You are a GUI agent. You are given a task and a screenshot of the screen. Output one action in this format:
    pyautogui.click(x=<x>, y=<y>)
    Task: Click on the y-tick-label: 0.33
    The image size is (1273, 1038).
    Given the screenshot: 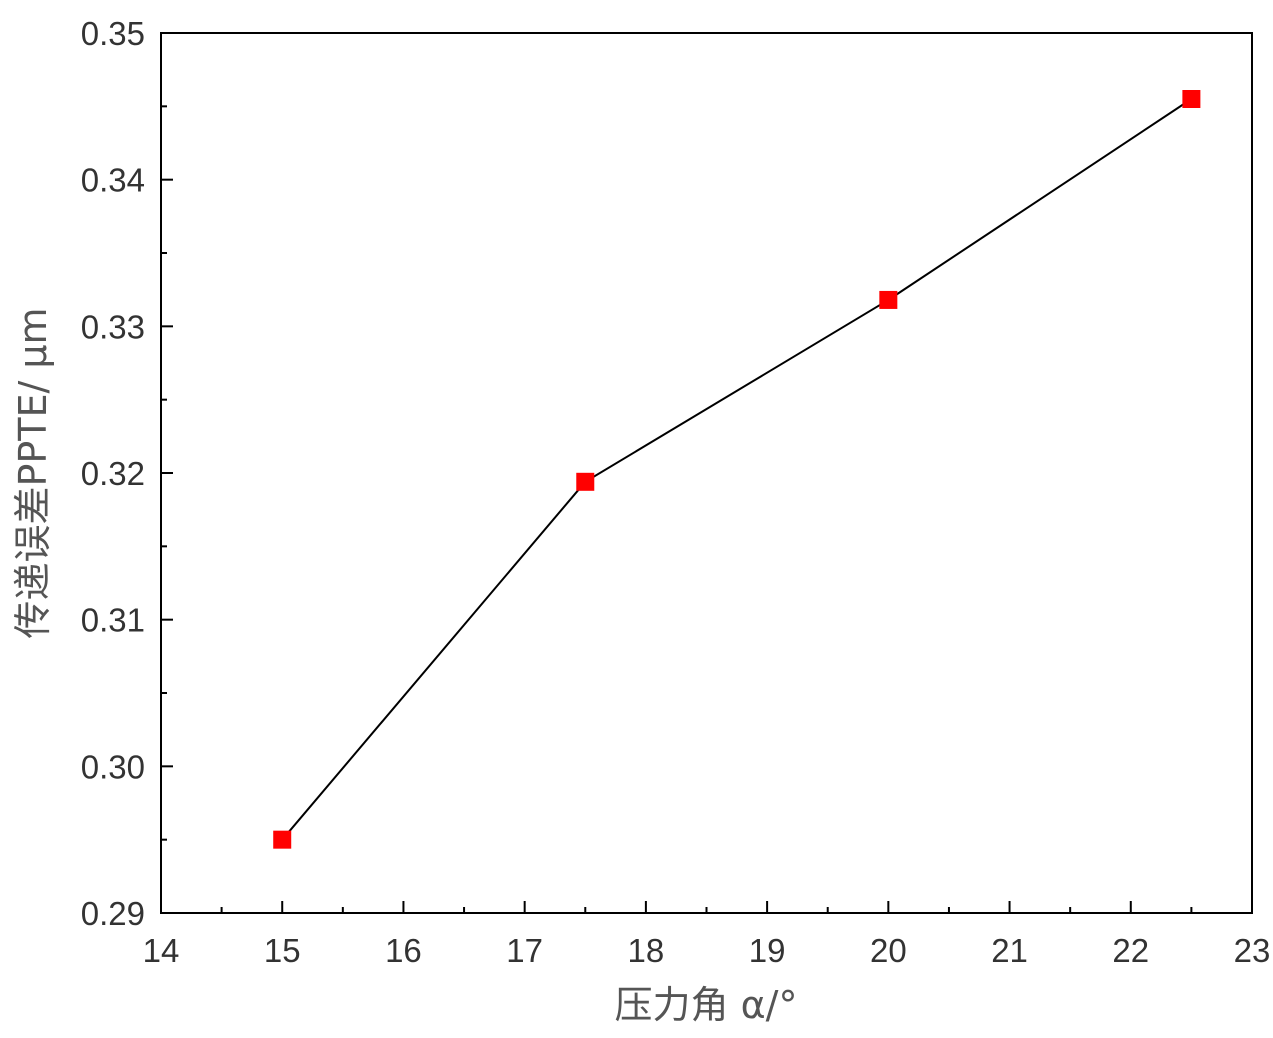 What is the action you would take?
    pyautogui.click(x=113, y=326)
    